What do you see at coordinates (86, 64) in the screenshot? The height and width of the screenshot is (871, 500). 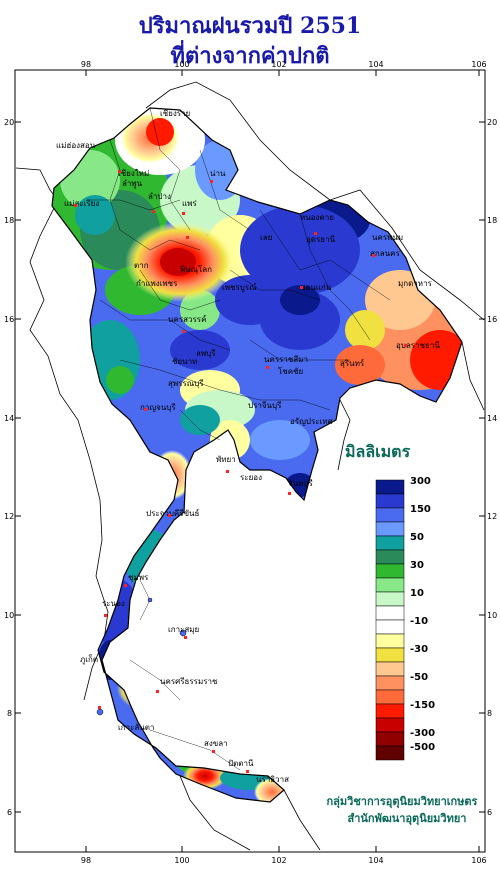 I see `top-tick-98: 98` at bounding box center [86, 64].